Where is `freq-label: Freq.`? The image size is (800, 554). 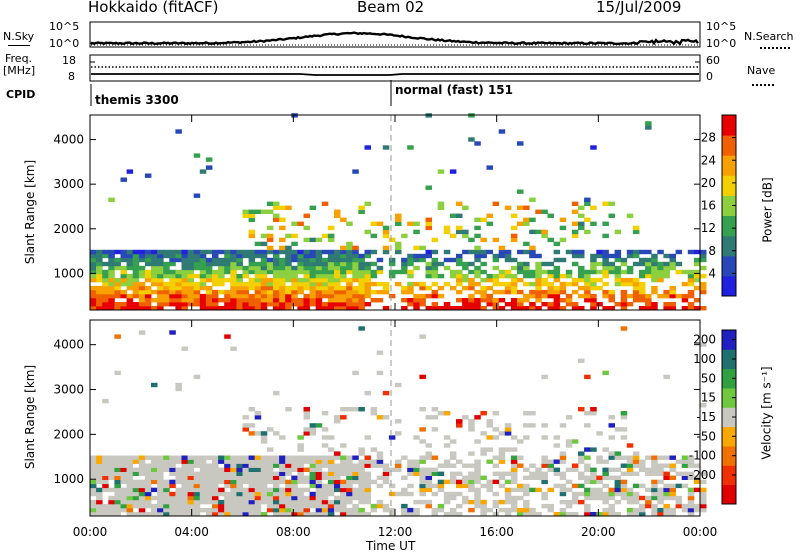 freq-label: Freq. is located at coordinates (19, 58).